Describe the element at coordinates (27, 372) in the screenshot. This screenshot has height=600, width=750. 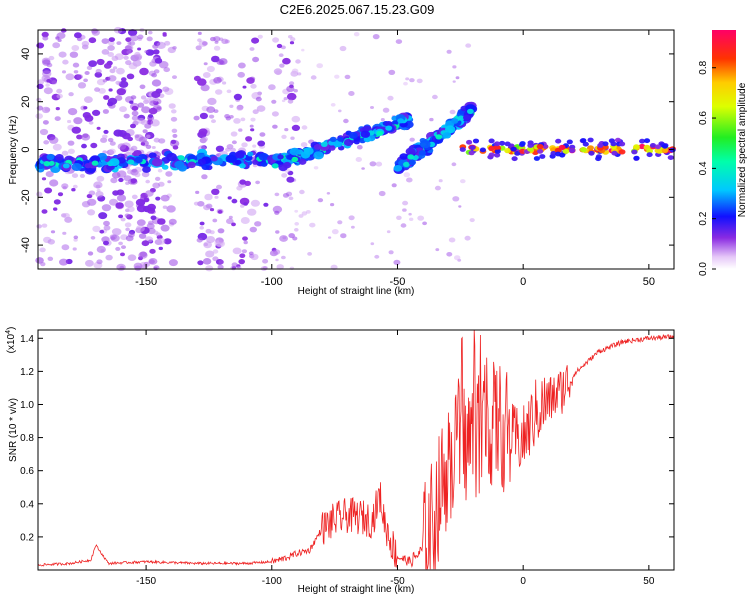
I see `snr-y-tick-label: 1.2` at that location.